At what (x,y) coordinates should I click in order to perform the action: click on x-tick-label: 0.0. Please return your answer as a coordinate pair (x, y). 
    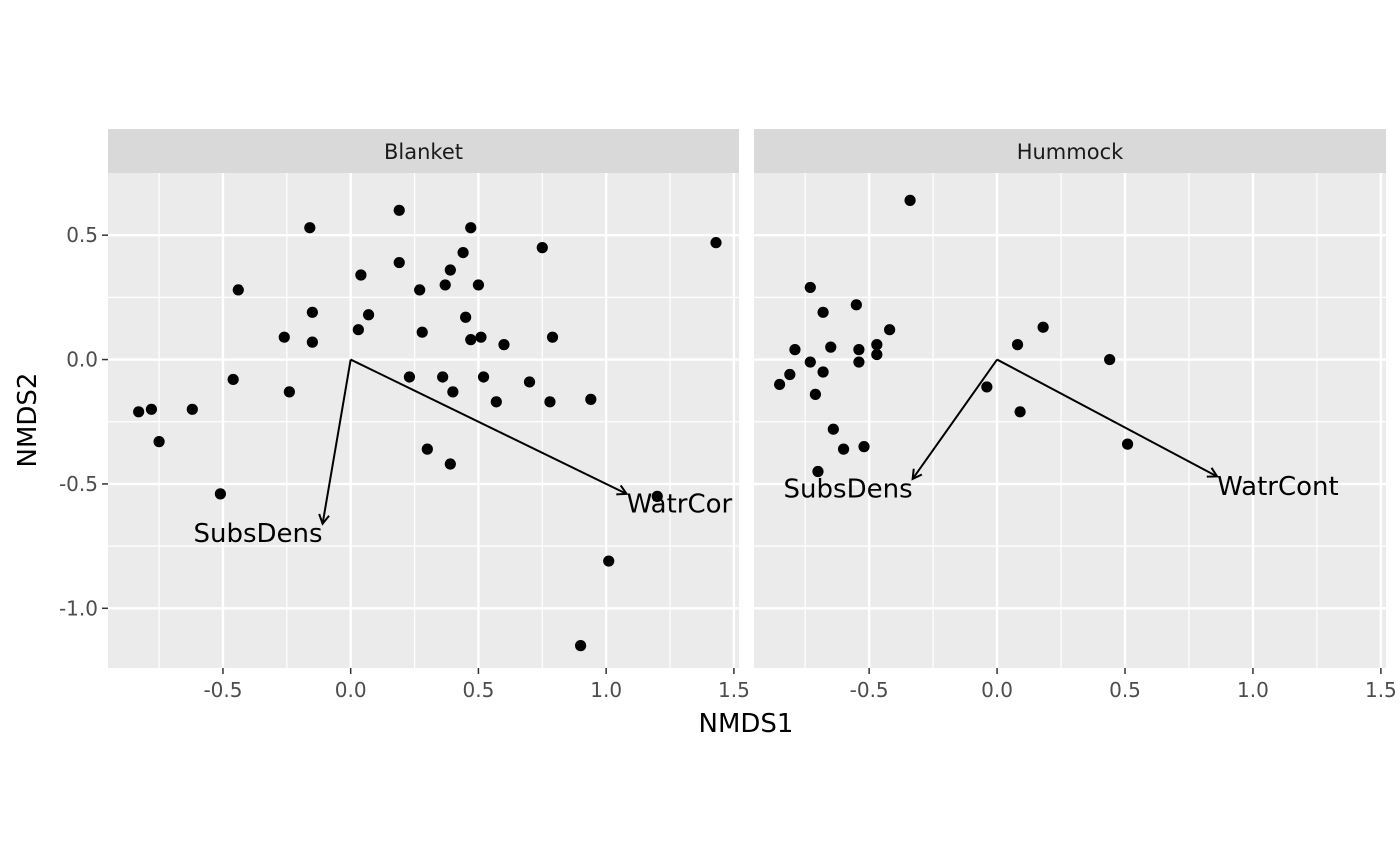
    Looking at the image, I should click on (997, 690).